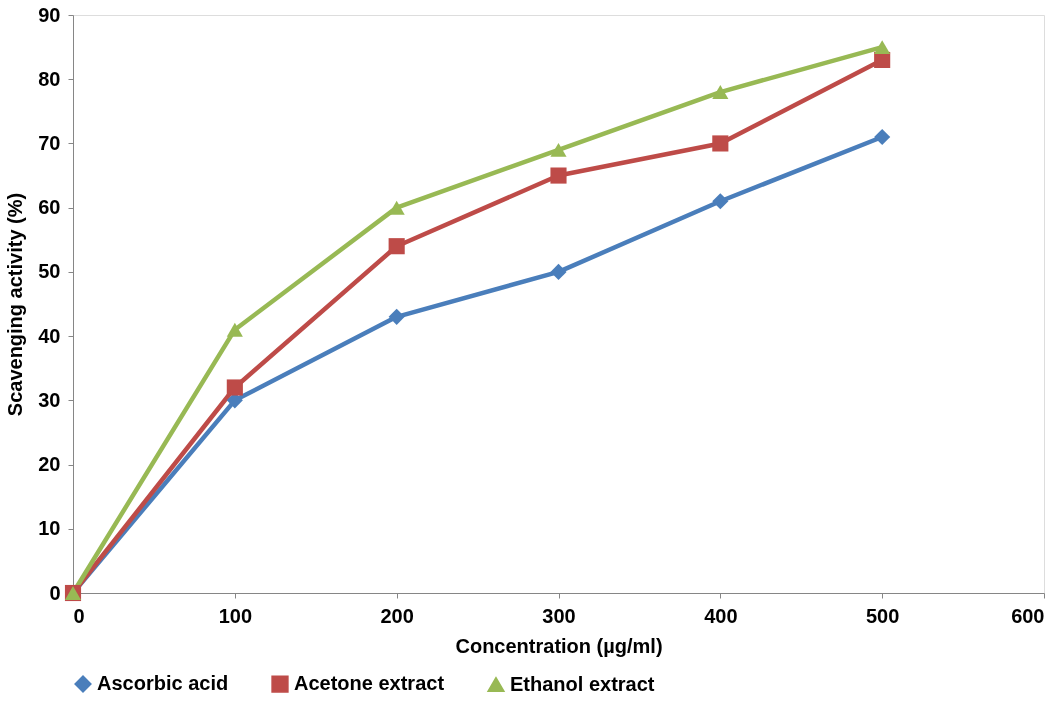 The height and width of the screenshot is (708, 1058). What do you see at coordinates (49, 207) in the screenshot?
I see `y-tick-label: 60` at bounding box center [49, 207].